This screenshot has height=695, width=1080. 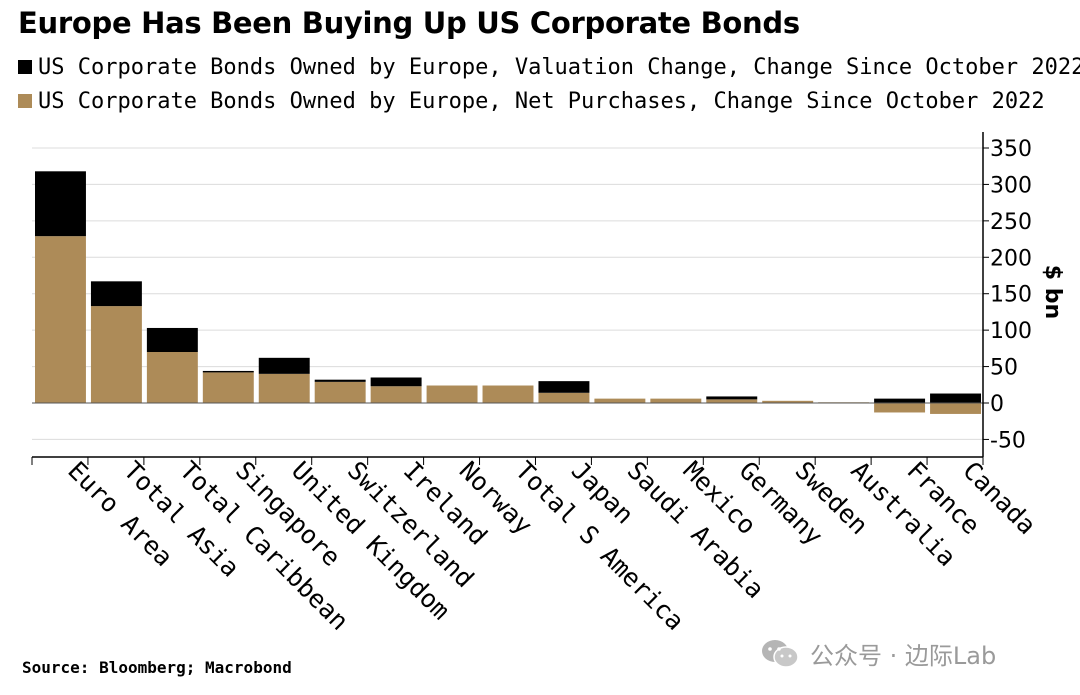 I want to click on y-tick-label: 350, so click(x=1011, y=149).